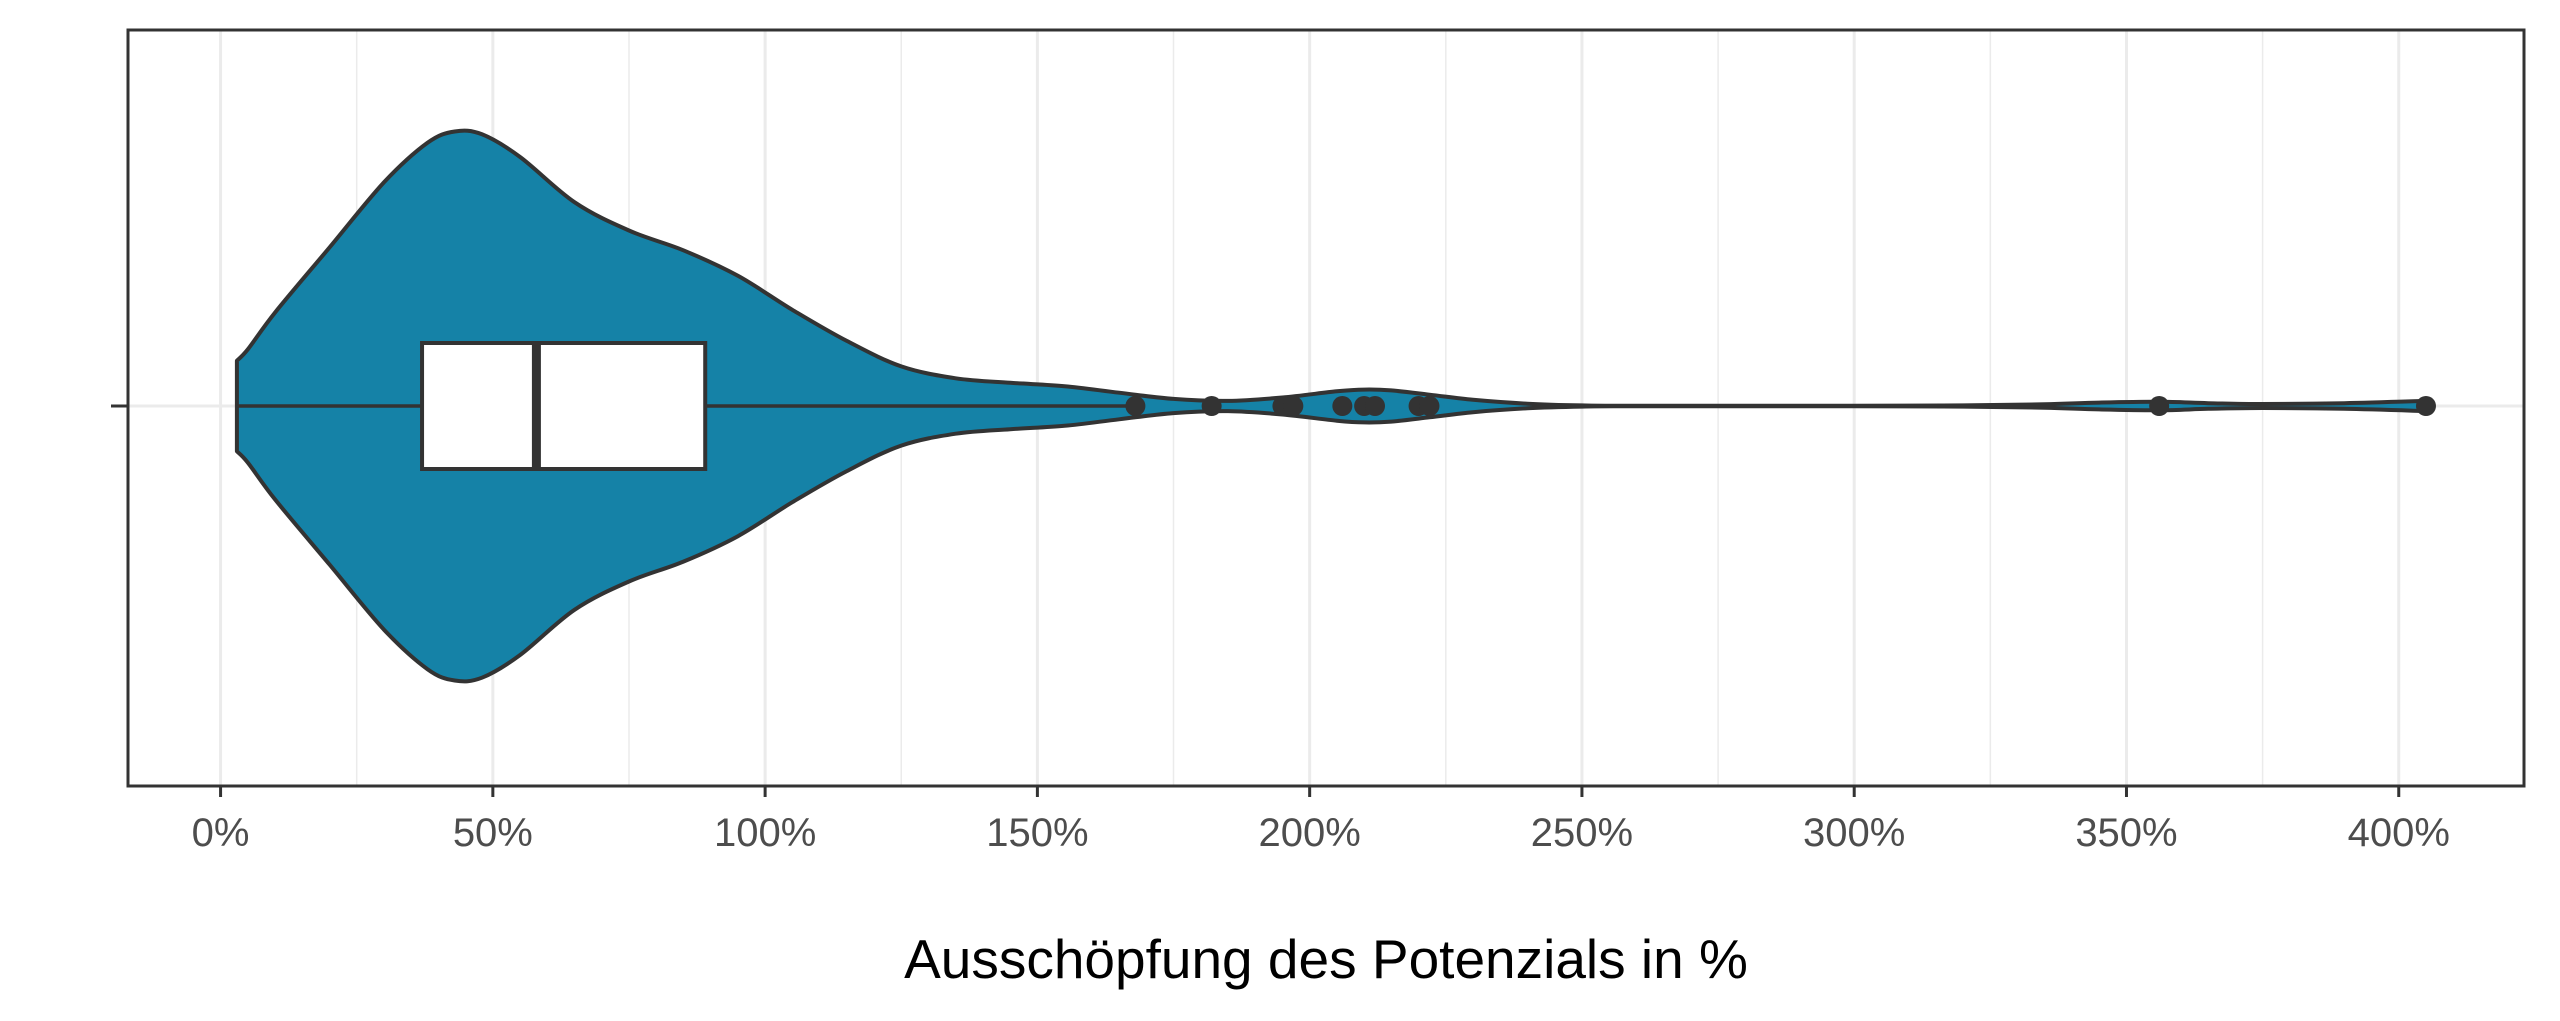 Image resolution: width=2560 pixels, height=1021 pixels. Describe the element at coordinates (1854, 833) in the screenshot. I see `x-tick-label: 300%` at that location.